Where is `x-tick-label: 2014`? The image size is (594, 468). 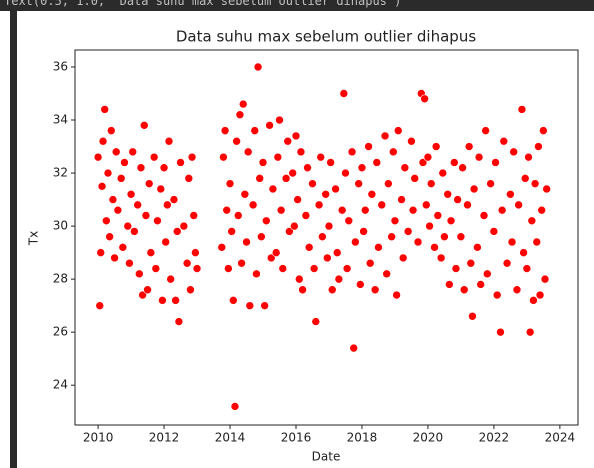
x-tick-label: 2014 is located at coordinates (230, 438).